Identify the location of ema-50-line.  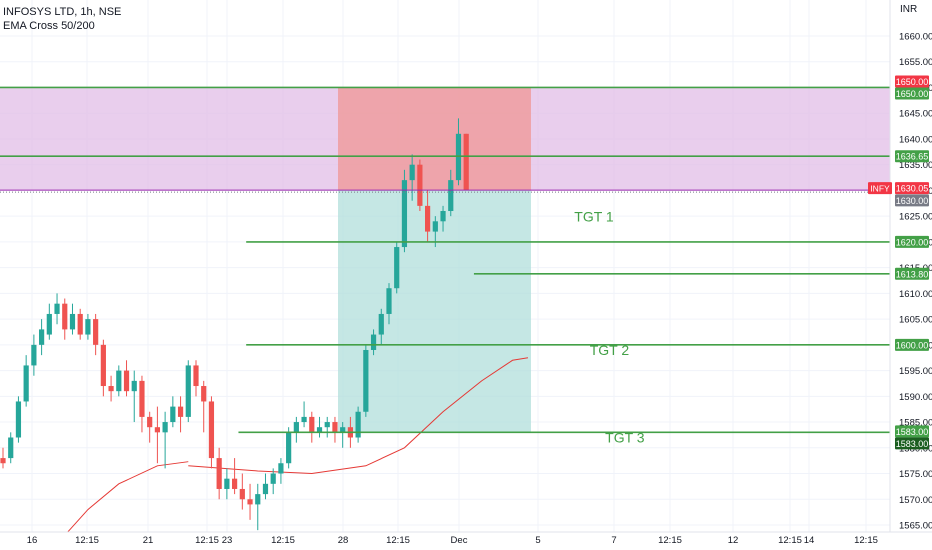
(358, 416).